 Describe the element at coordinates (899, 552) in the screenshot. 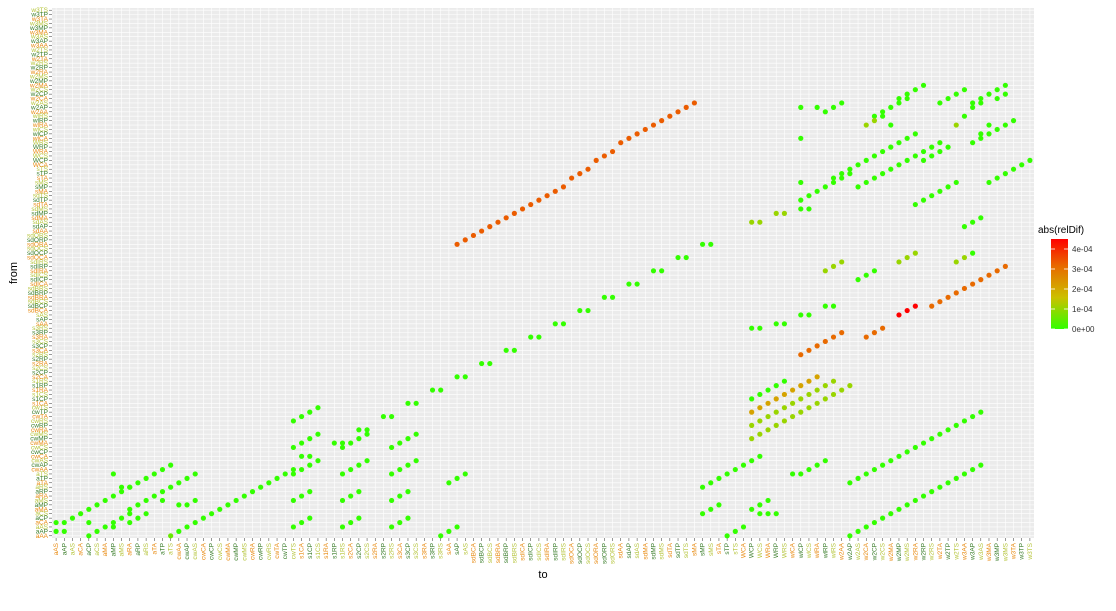

I see `x-tick-label: w2MP` at that location.